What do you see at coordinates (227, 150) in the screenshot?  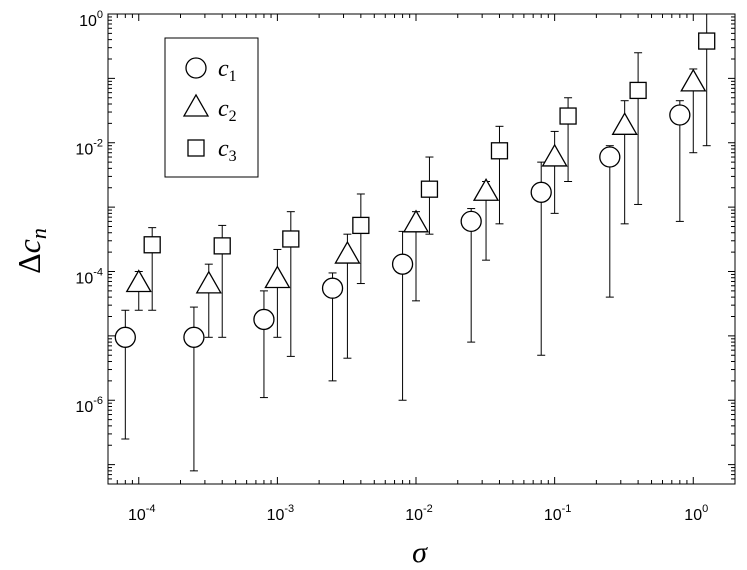 I see `legend-label: c3` at bounding box center [227, 150].